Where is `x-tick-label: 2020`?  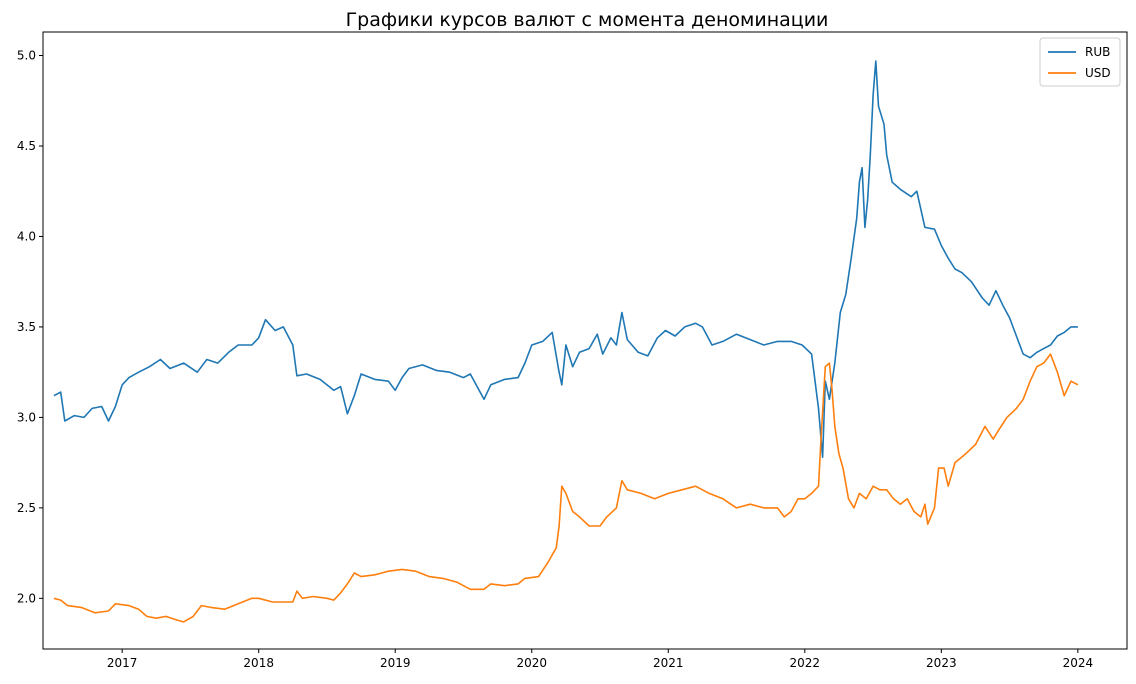
x-tick-label: 2020 is located at coordinates (531, 663).